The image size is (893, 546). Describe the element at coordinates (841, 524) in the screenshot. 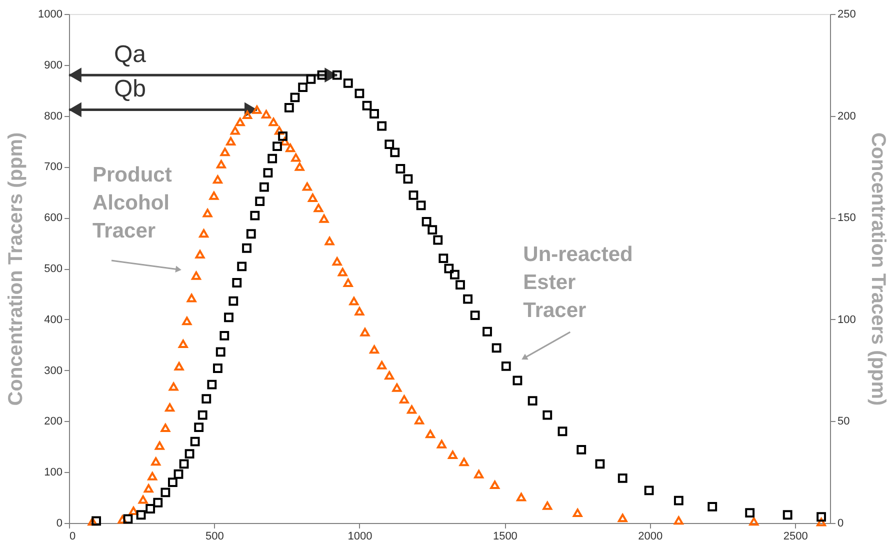

I see `y2-tick-label: 0` at that location.